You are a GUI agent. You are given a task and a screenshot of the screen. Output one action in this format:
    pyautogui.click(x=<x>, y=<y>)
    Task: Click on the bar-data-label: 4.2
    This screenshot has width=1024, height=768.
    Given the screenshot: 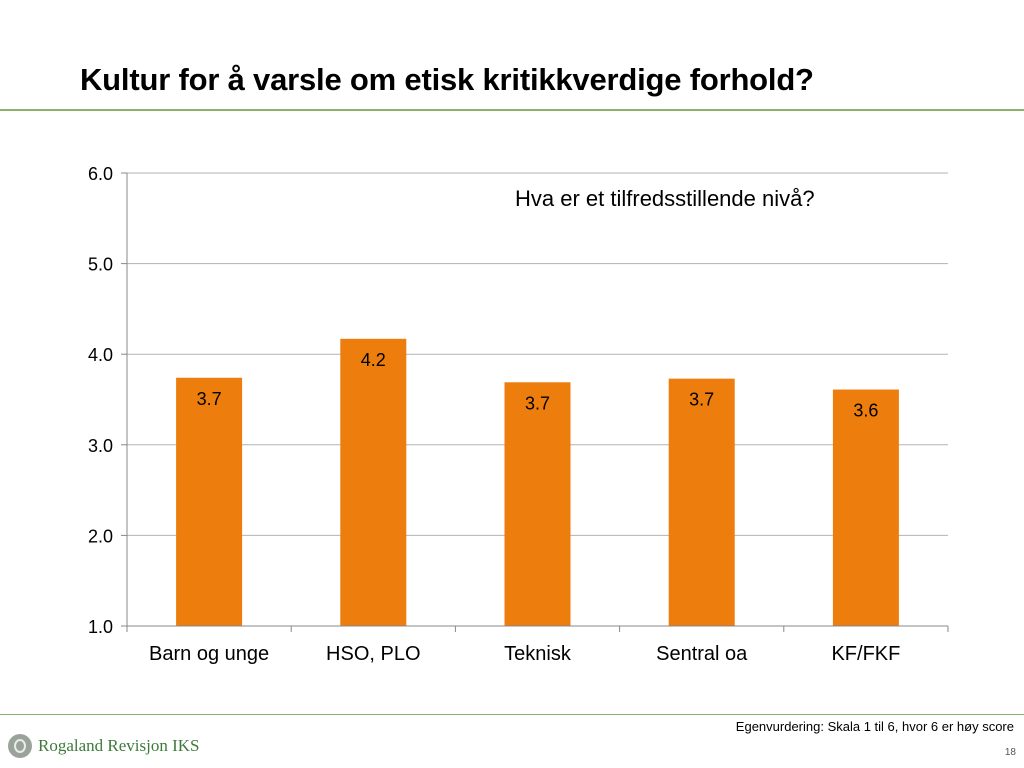 What is the action you would take?
    pyautogui.click(x=373, y=360)
    